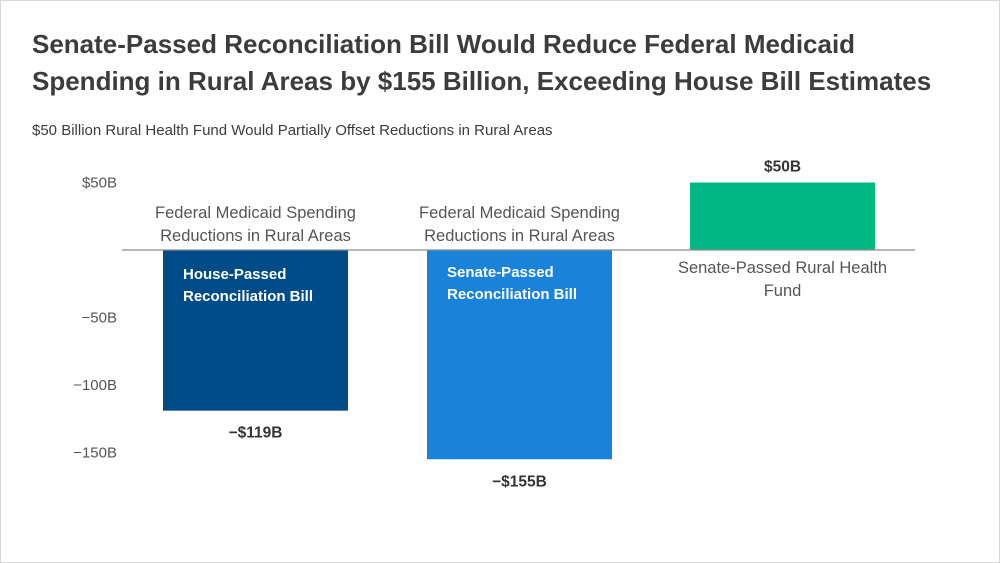 Image resolution: width=1000 pixels, height=563 pixels. What do you see at coordinates (255, 213) in the screenshot?
I see `category-label-house-line-1: Federal Medicaid Spending` at bounding box center [255, 213].